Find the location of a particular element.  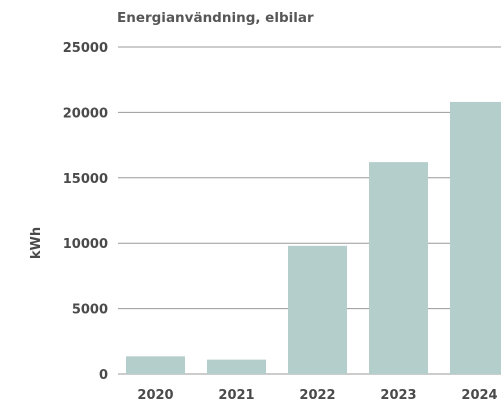

y-tick-label: 0 is located at coordinates (103, 375).